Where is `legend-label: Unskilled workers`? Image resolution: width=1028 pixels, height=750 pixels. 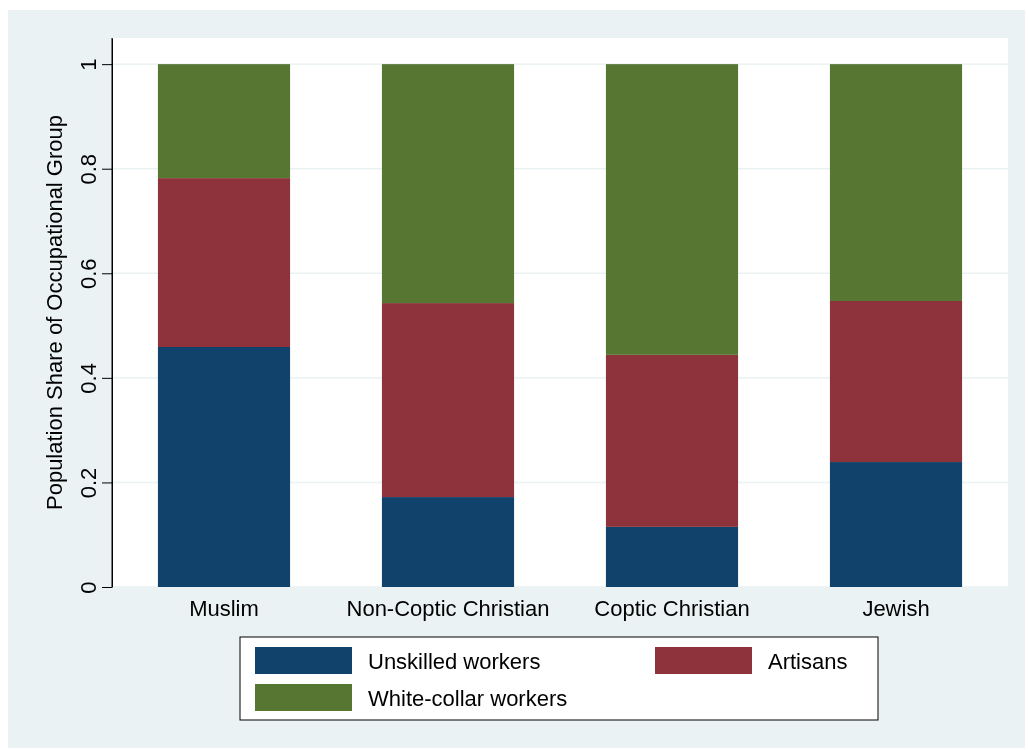 legend-label: Unskilled workers is located at coordinates (454, 661).